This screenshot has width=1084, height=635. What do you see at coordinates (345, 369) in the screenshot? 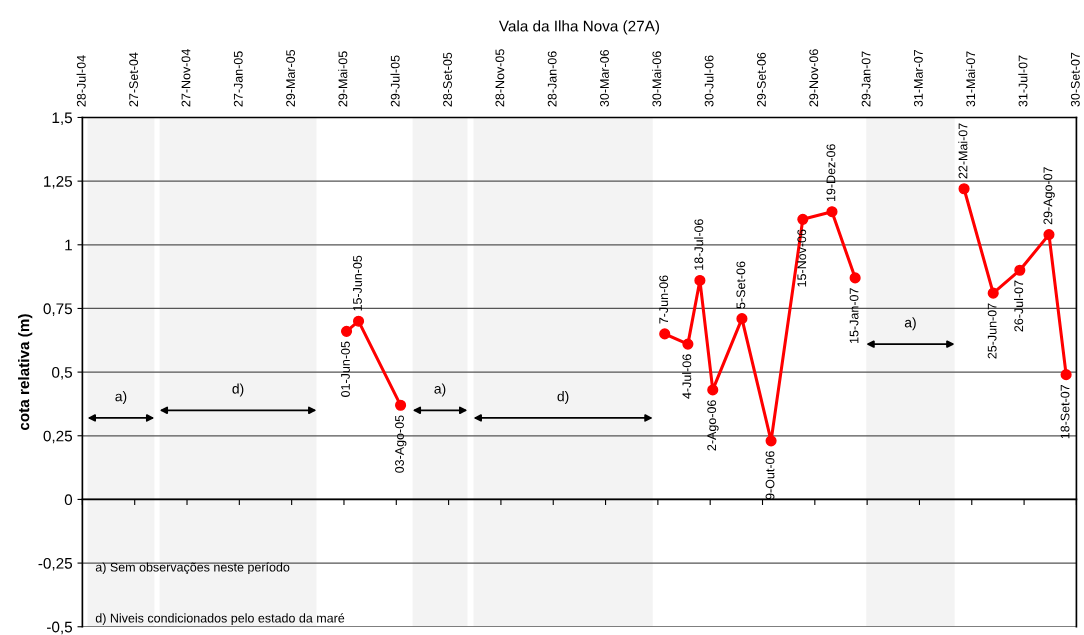
I see `annotation: 01-Jun-05` at bounding box center [345, 369].